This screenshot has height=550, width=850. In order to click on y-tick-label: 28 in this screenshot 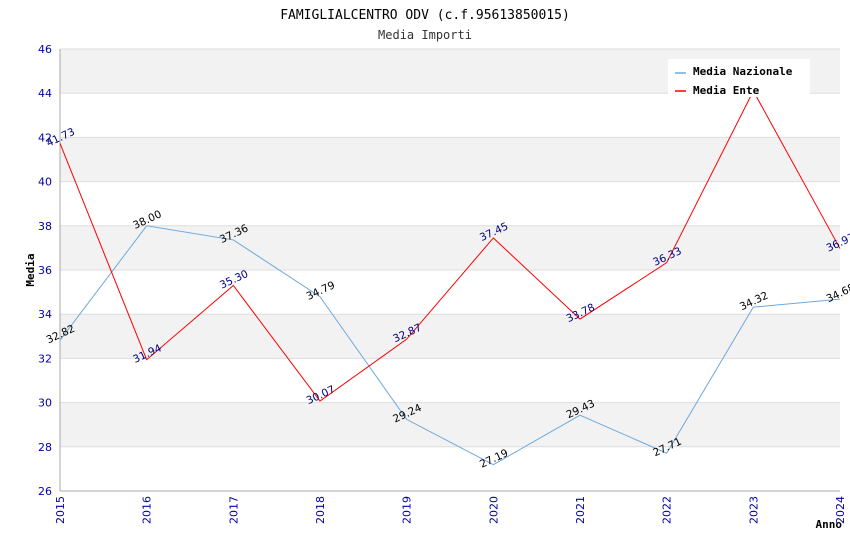, I will do `click(45, 447)`.